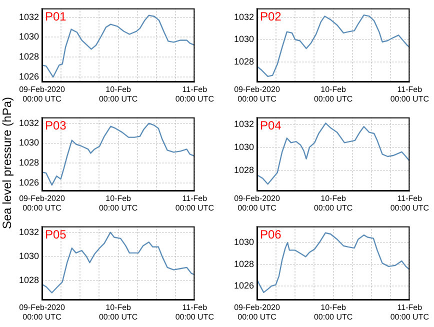  Describe the element at coordinates (56, 17) in the screenshot. I see `chart-title: P01` at that location.